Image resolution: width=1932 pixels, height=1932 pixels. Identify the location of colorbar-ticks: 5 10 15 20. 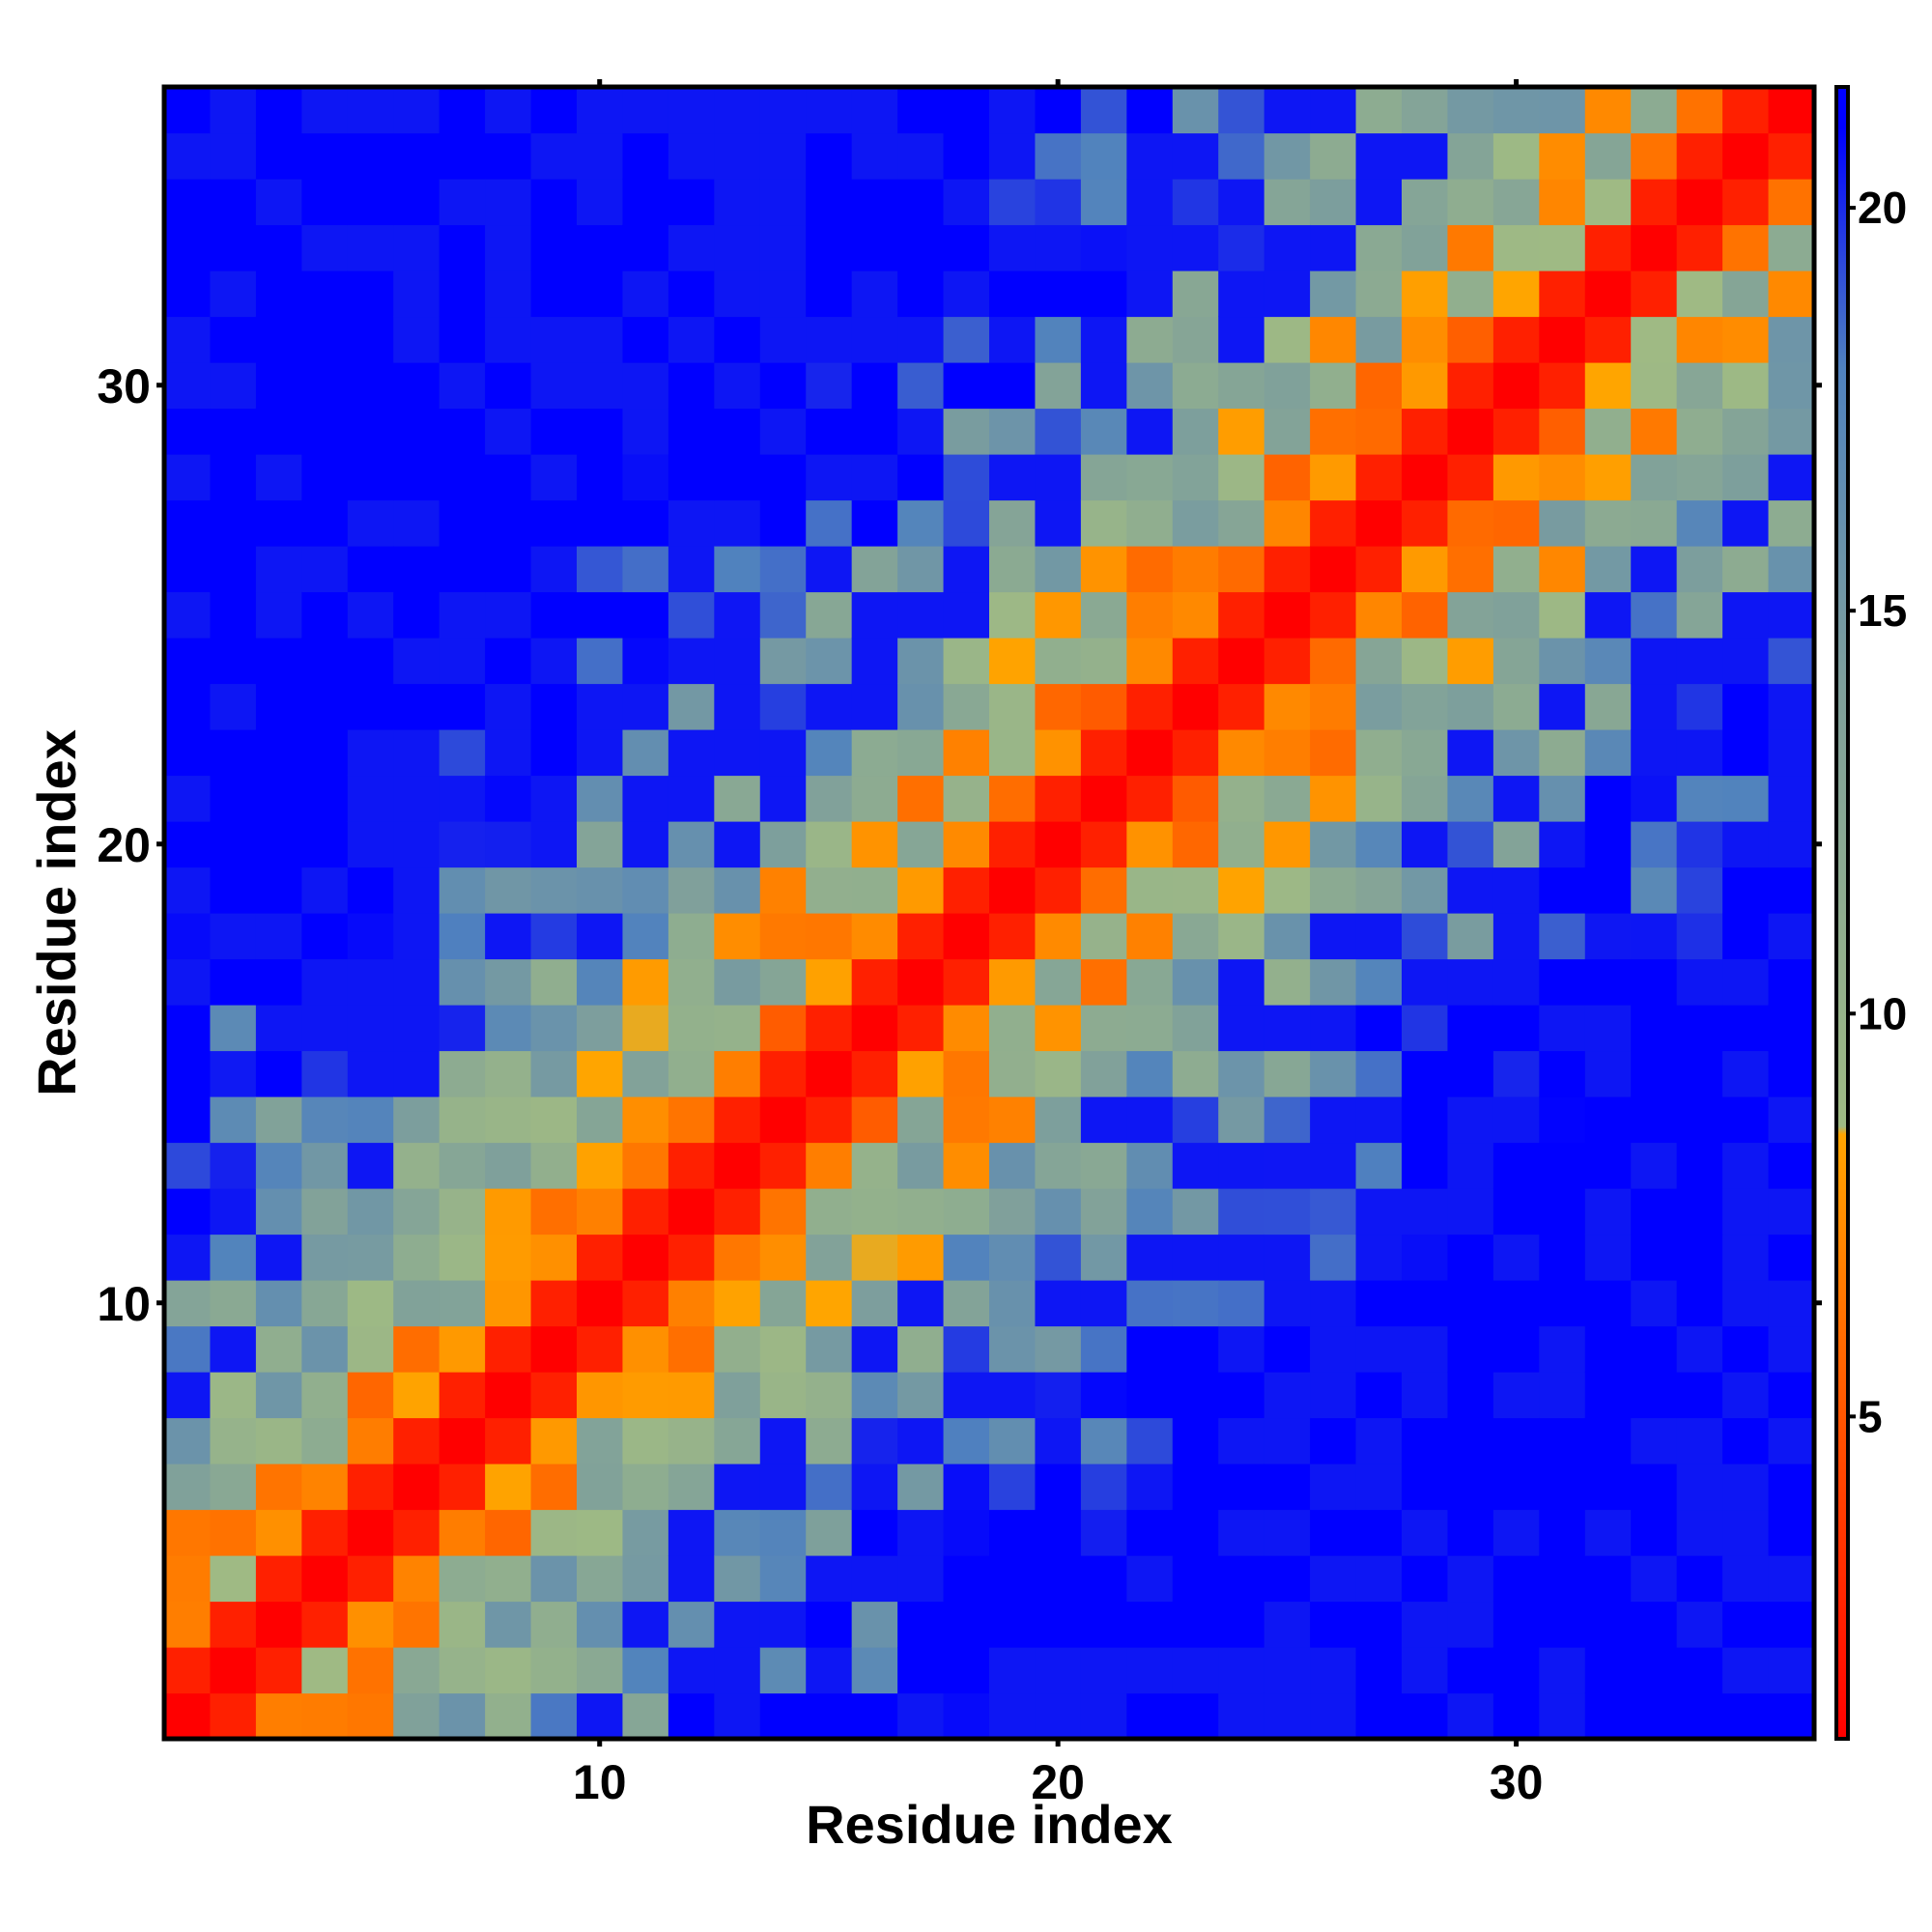
(1877, 812).